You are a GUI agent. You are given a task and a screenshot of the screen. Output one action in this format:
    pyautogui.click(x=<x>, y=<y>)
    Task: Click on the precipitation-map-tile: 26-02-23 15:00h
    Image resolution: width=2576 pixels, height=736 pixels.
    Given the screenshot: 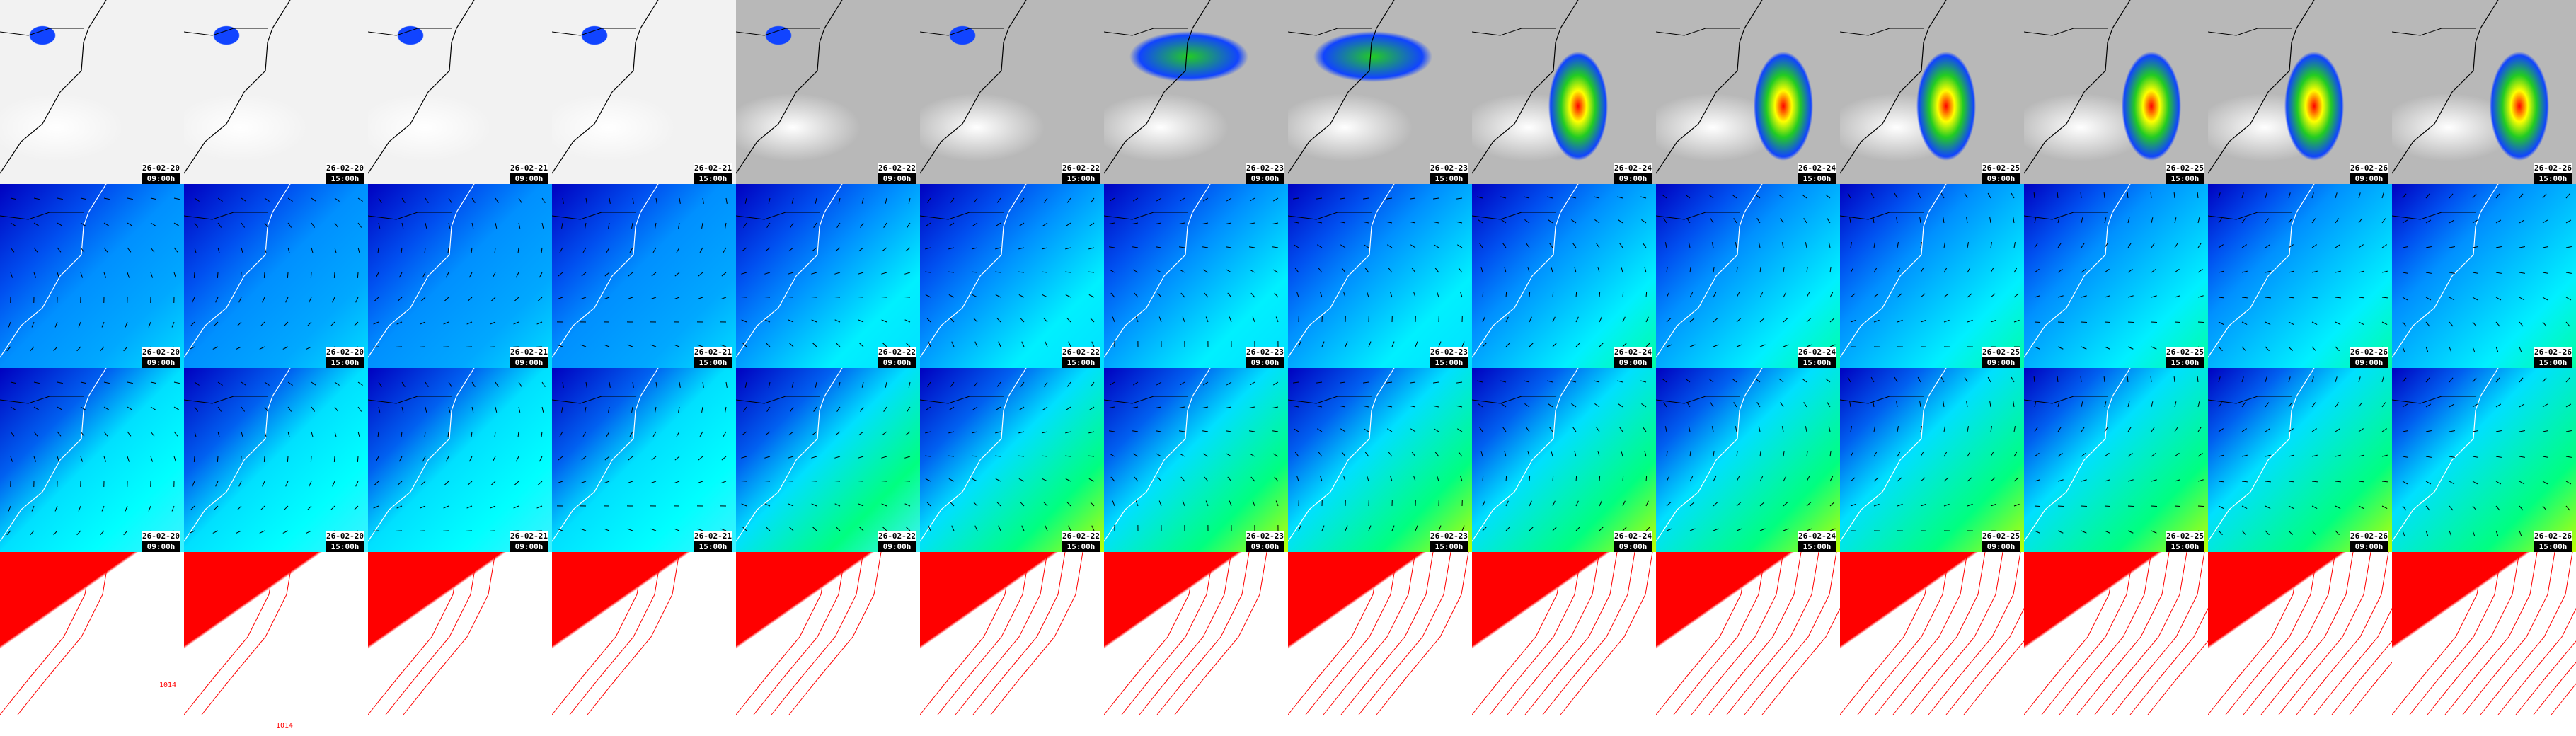 What is the action you would take?
    pyautogui.click(x=1380, y=92)
    